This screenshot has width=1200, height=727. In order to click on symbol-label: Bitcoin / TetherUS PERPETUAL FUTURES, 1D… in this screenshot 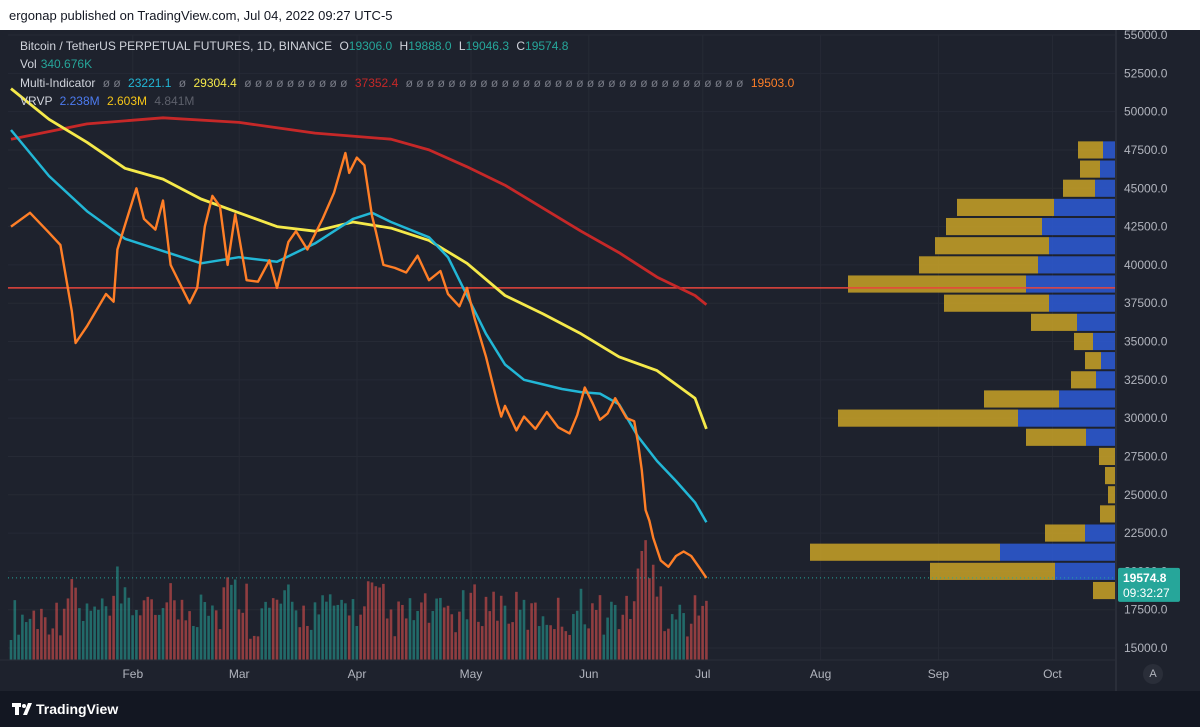, I will do `click(176, 46)`.